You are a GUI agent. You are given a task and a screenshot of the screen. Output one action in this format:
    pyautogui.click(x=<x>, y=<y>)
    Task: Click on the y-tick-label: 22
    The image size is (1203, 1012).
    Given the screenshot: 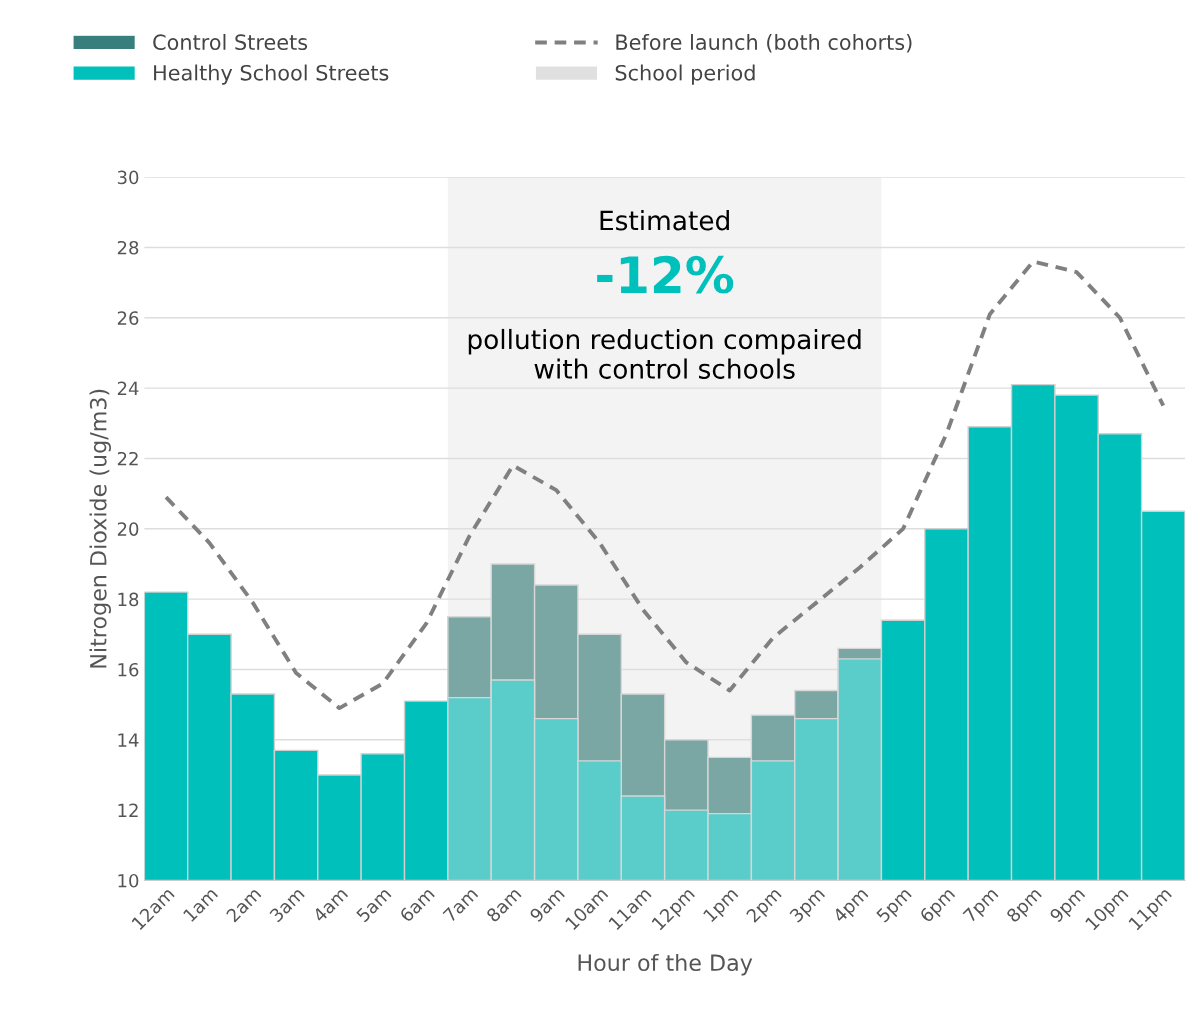 What is the action you would take?
    pyautogui.click(x=127, y=458)
    